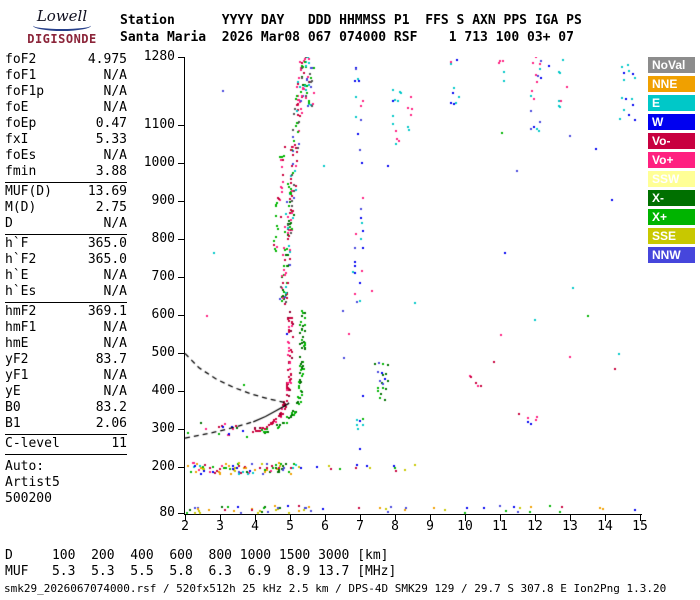 The width and height of the screenshot is (700, 600). What do you see at coordinates (66, 108) in the screenshot?
I see `param-row: foE N/A` at bounding box center [66, 108].